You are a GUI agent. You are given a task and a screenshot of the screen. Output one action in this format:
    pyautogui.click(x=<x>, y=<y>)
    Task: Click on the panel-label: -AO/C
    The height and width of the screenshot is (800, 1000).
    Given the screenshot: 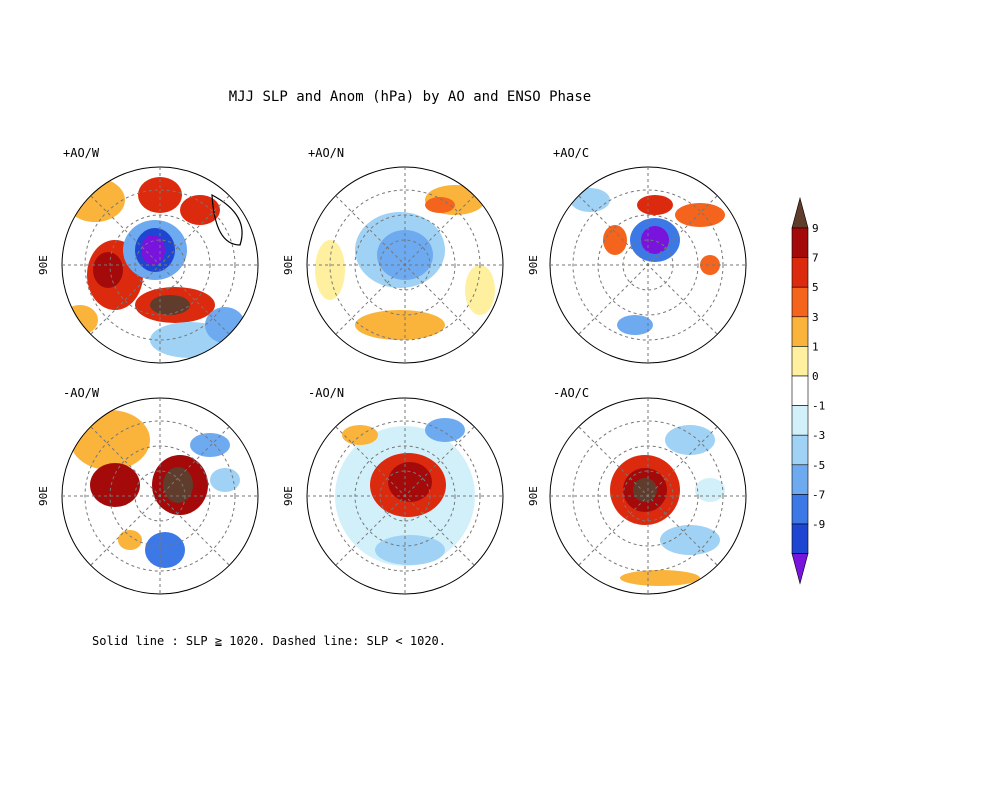 What is the action you would take?
    pyautogui.click(x=571, y=393)
    